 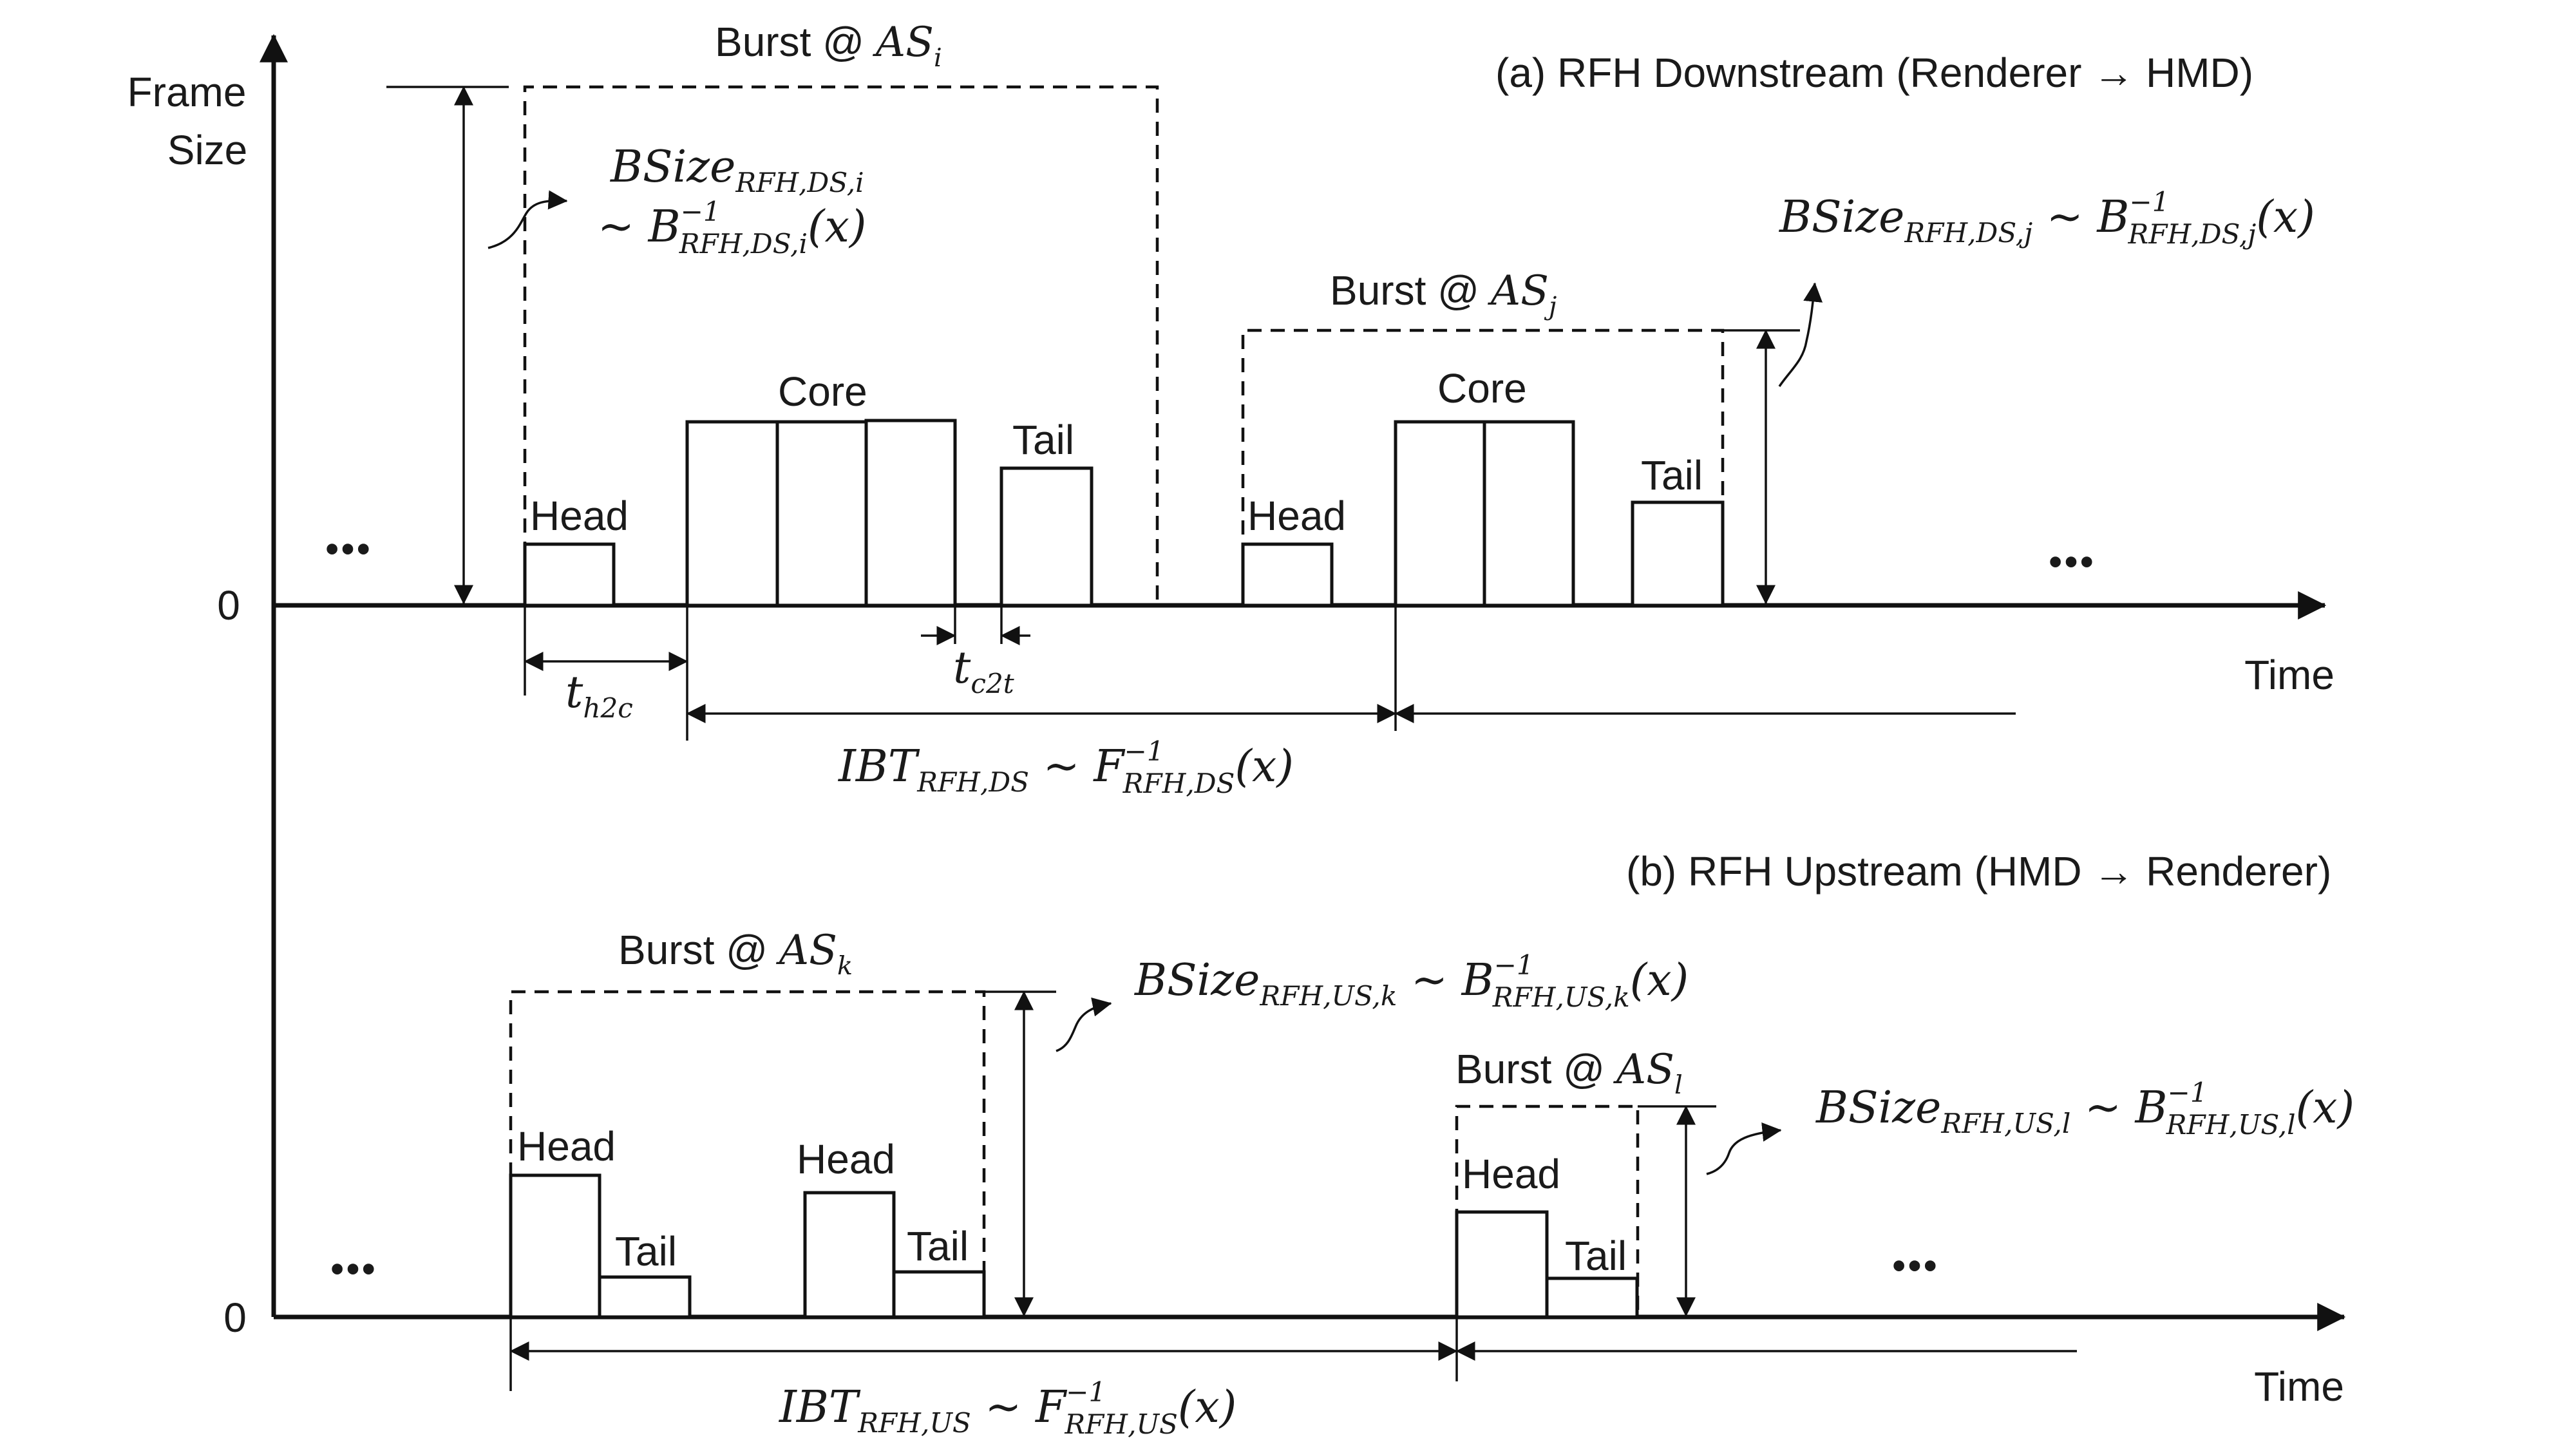 I want to click on burst-j-label: Burst @ ASj, so click(x=1444, y=294).